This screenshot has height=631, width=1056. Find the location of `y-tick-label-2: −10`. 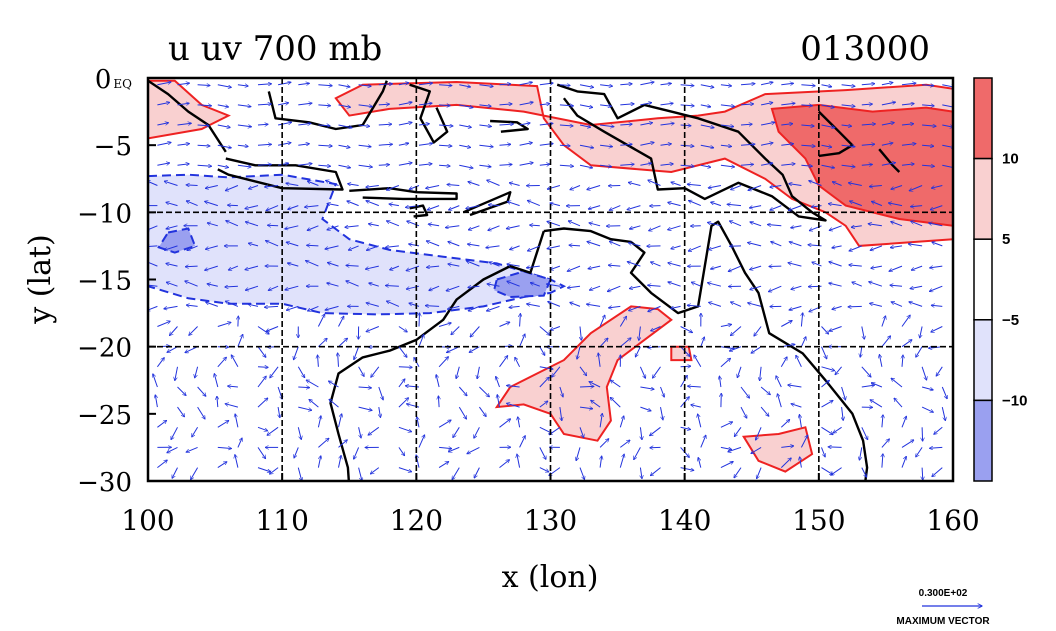

y-tick-label-2: −10 is located at coordinates (104, 214).